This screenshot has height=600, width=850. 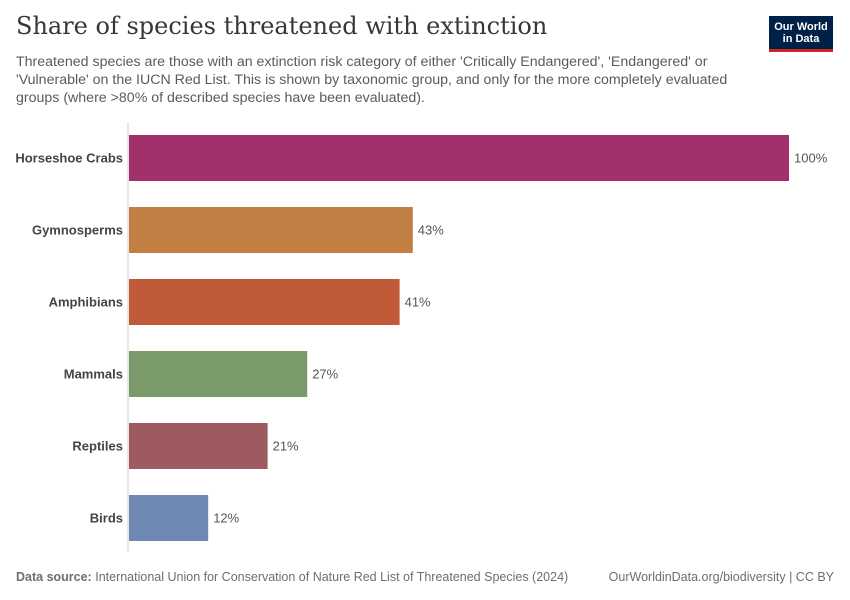 I want to click on value-label: 27%, so click(x=325, y=374).